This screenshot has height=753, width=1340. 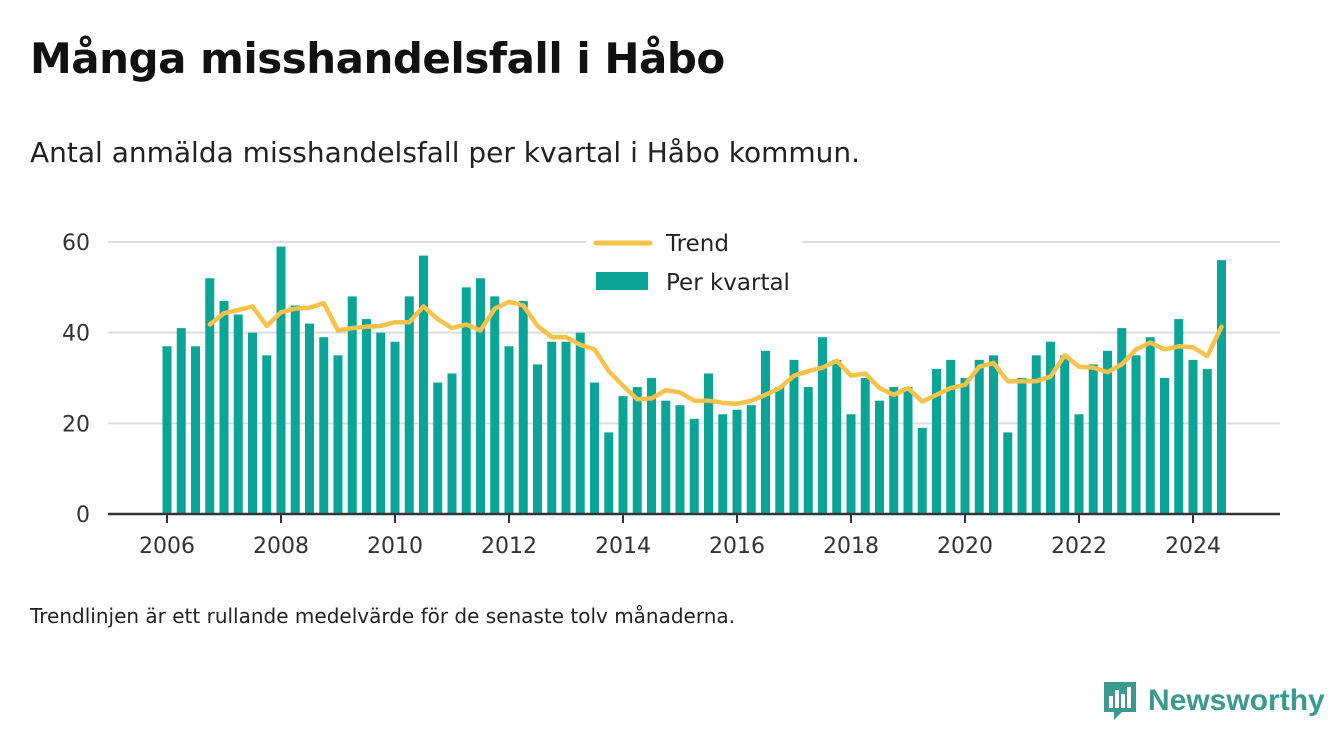 I want to click on newsworthy-logo-icon, so click(x=1120, y=701).